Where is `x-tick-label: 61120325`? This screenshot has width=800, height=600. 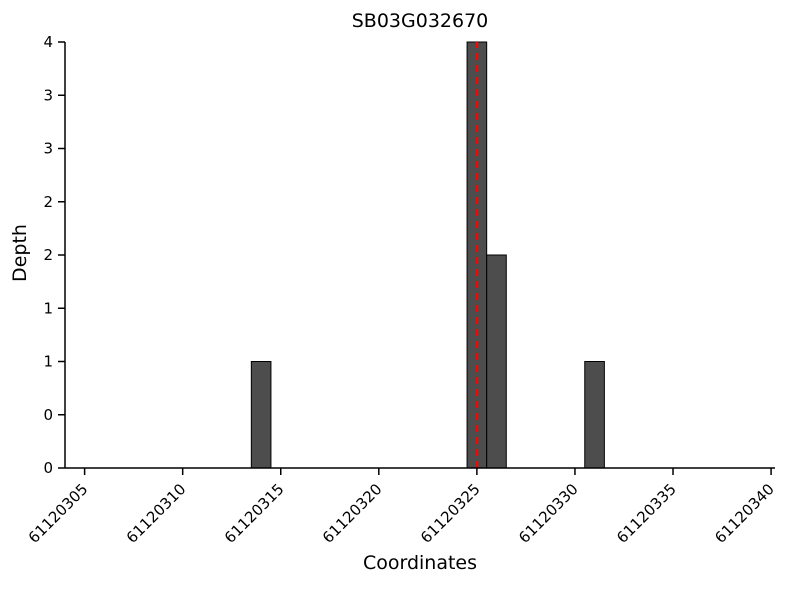
x-tick-label: 61120325 is located at coordinates (450, 513).